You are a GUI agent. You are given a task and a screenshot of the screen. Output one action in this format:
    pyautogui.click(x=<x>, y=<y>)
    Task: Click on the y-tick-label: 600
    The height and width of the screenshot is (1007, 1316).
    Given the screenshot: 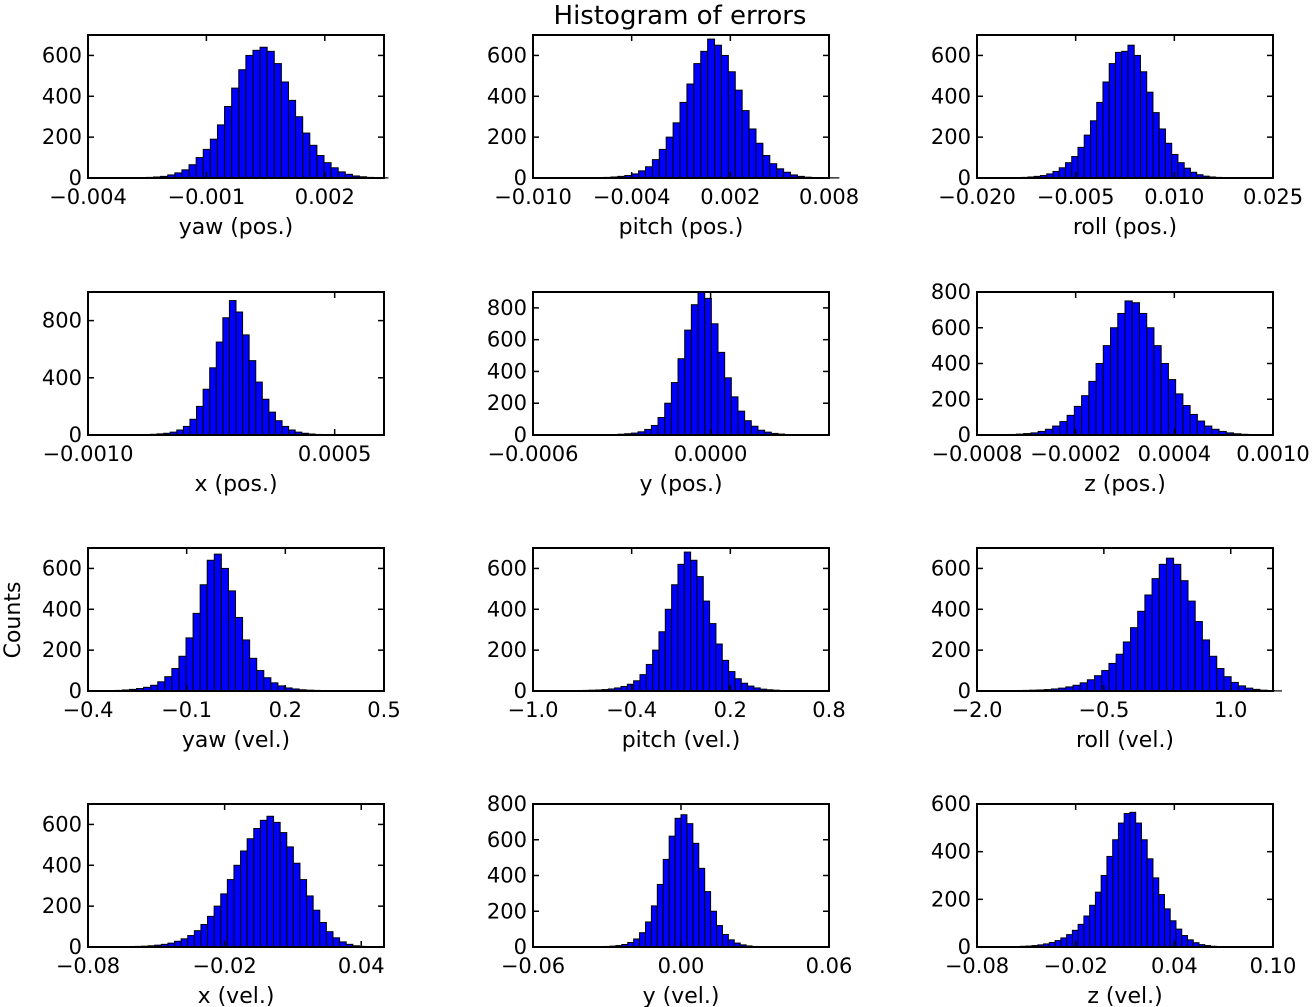 What is the action you would take?
    pyautogui.click(x=951, y=804)
    